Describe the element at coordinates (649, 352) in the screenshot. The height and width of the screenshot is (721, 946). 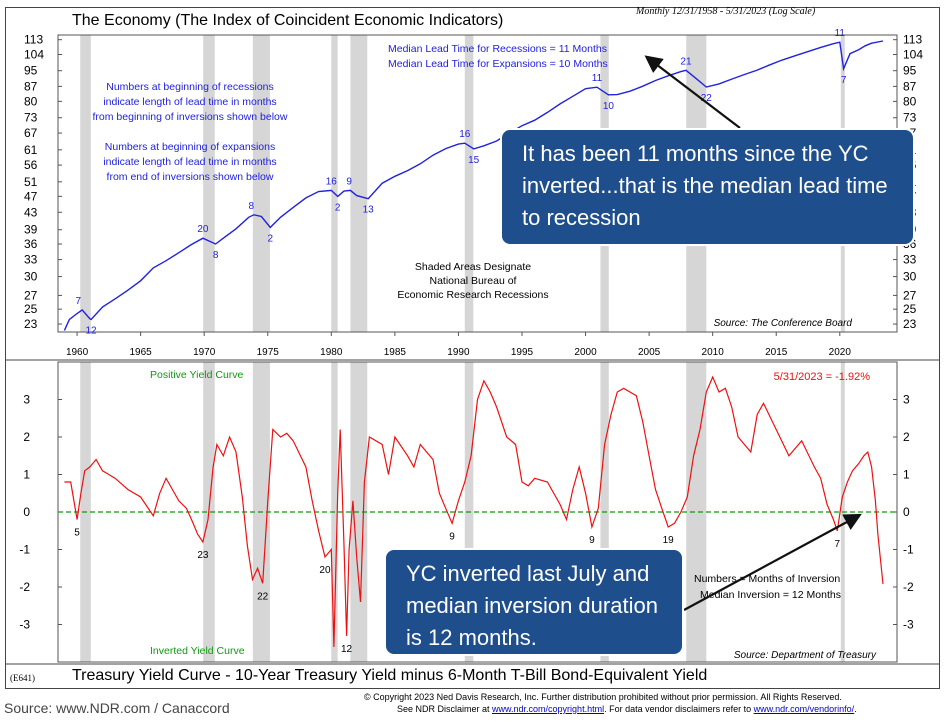
I see `x-tick-label: 2005` at that location.